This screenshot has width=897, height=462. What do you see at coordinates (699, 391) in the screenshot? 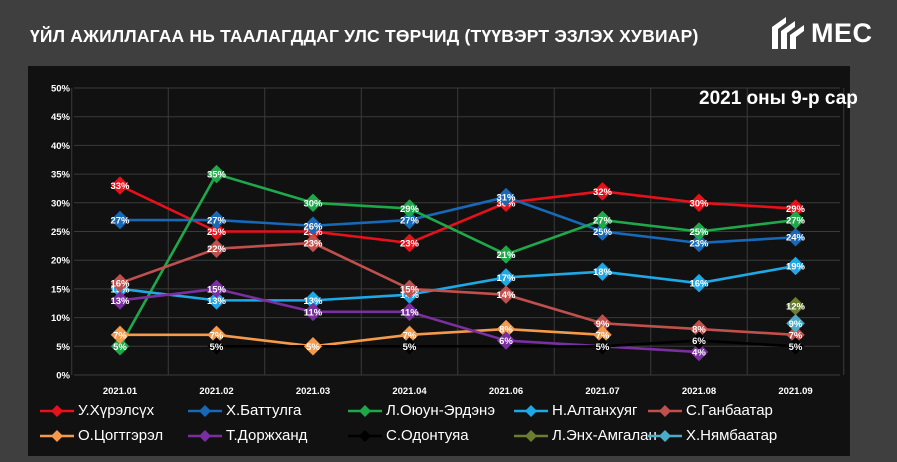
I see `x-tick-label: 2021.08` at bounding box center [699, 391].